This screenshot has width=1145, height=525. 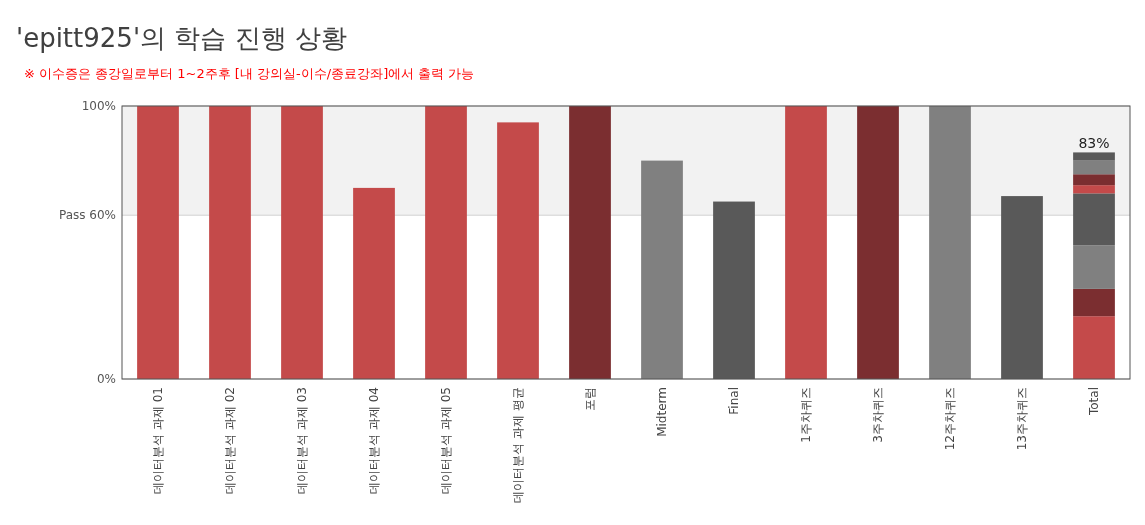 I want to click on x-tick-label: 3주차퀴즈, so click(x=878, y=415).